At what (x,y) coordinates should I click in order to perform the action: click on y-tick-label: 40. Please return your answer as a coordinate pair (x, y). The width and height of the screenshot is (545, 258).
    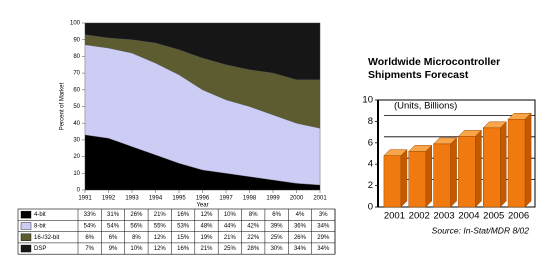
    Looking at the image, I should click on (76, 124).